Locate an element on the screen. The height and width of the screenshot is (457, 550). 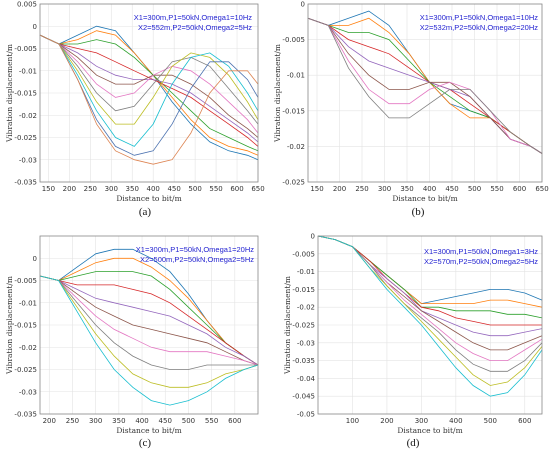
y-tick-label-a: -0.015 is located at coordinates (25, 94).